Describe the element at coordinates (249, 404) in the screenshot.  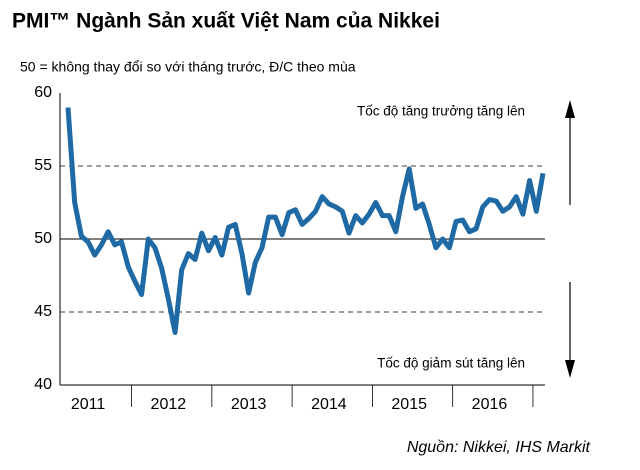
I see `x-tick-label: 2013` at that location.